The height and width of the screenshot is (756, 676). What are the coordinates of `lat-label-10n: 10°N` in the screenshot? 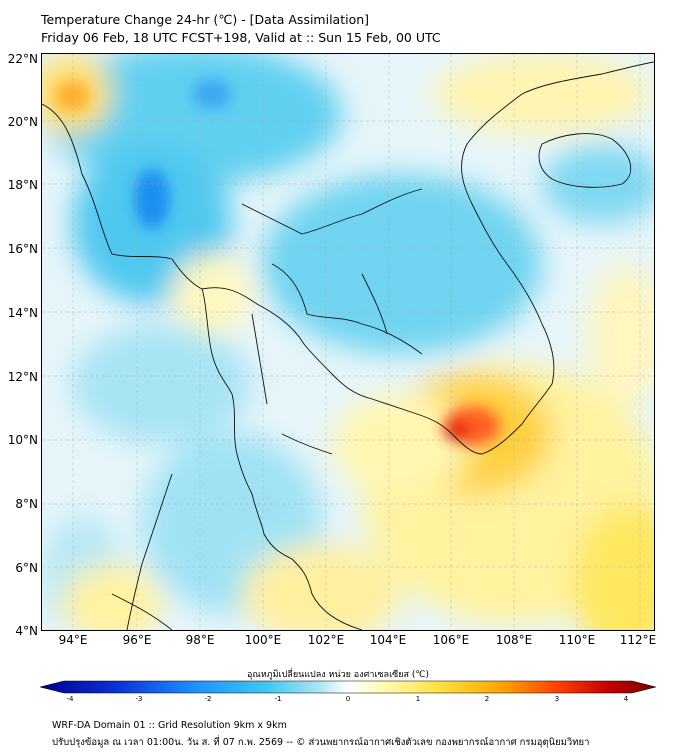 It's located at (22, 440).